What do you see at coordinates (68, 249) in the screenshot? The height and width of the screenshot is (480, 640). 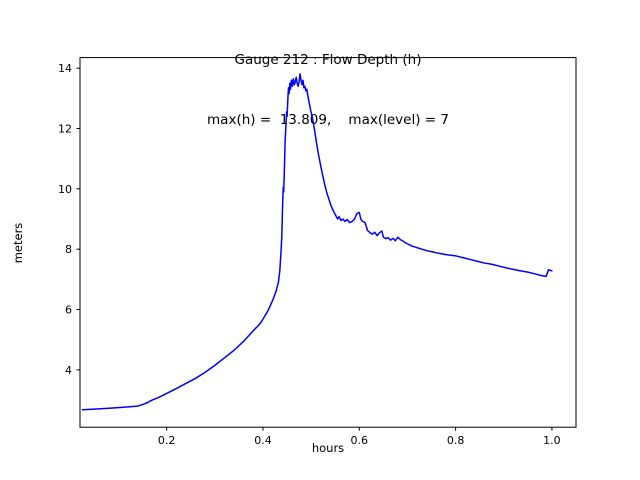 I see `y-tick-label: 8` at bounding box center [68, 249].